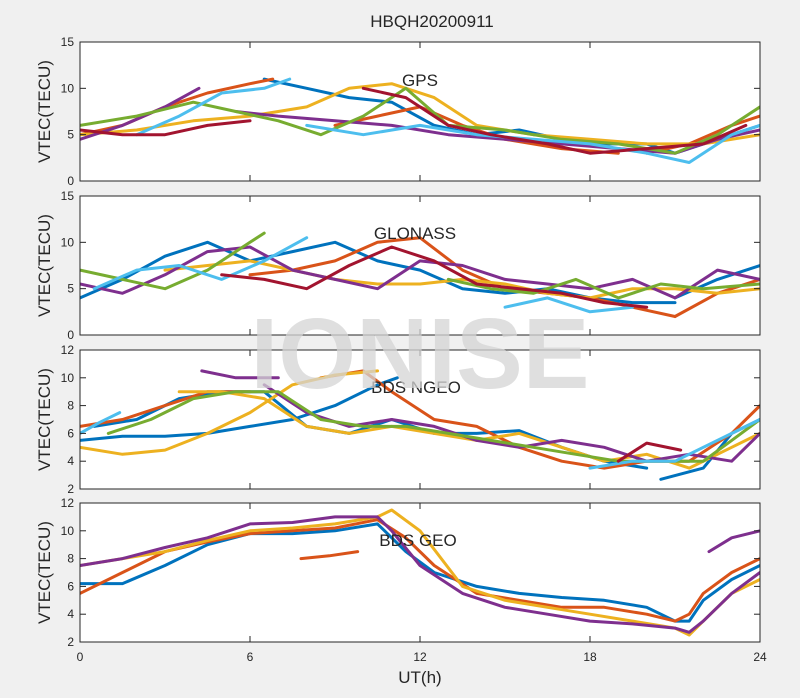 The width and height of the screenshot is (800, 698). I want to click on x-tick-label: 18, so click(590, 657).